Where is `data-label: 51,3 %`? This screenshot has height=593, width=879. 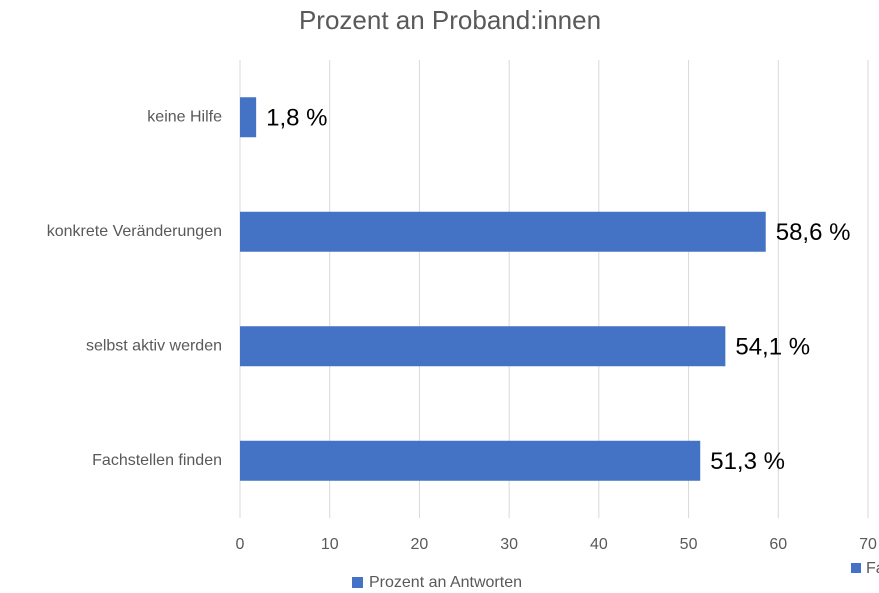
data-label: 51,3 % is located at coordinates (747, 461).